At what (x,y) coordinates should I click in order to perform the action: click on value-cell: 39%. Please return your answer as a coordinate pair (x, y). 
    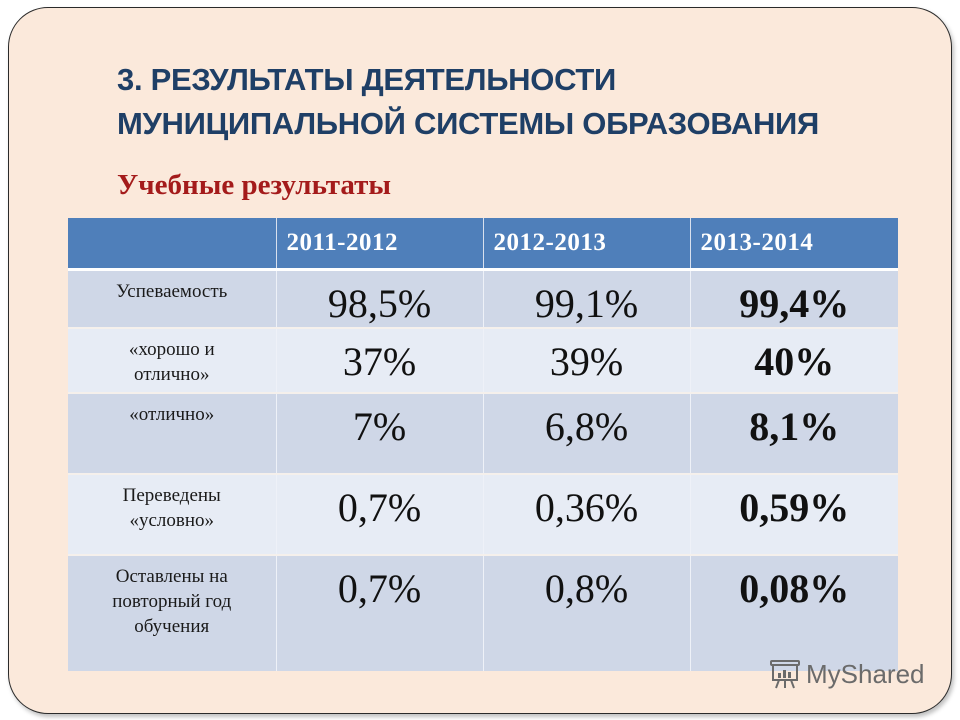
    Looking at the image, I should click on (586, 360).